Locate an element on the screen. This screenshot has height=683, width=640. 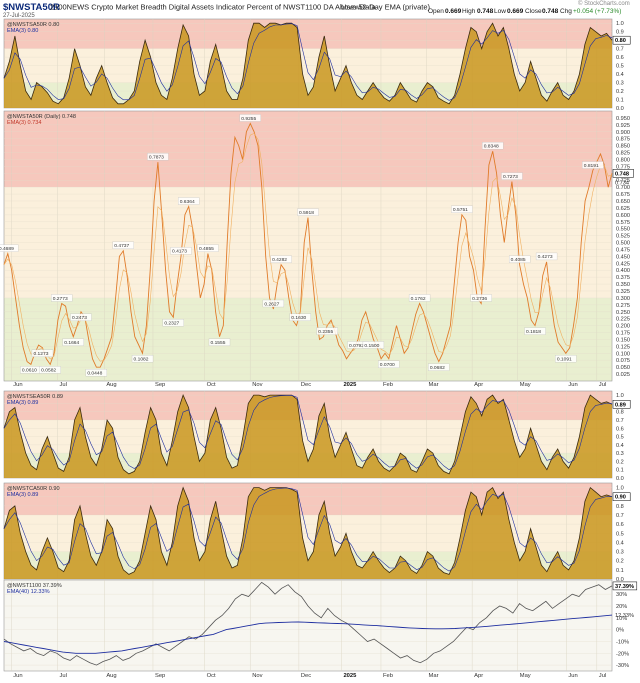
last-ema-label: 0.734 is located at coordinates (622, 183).